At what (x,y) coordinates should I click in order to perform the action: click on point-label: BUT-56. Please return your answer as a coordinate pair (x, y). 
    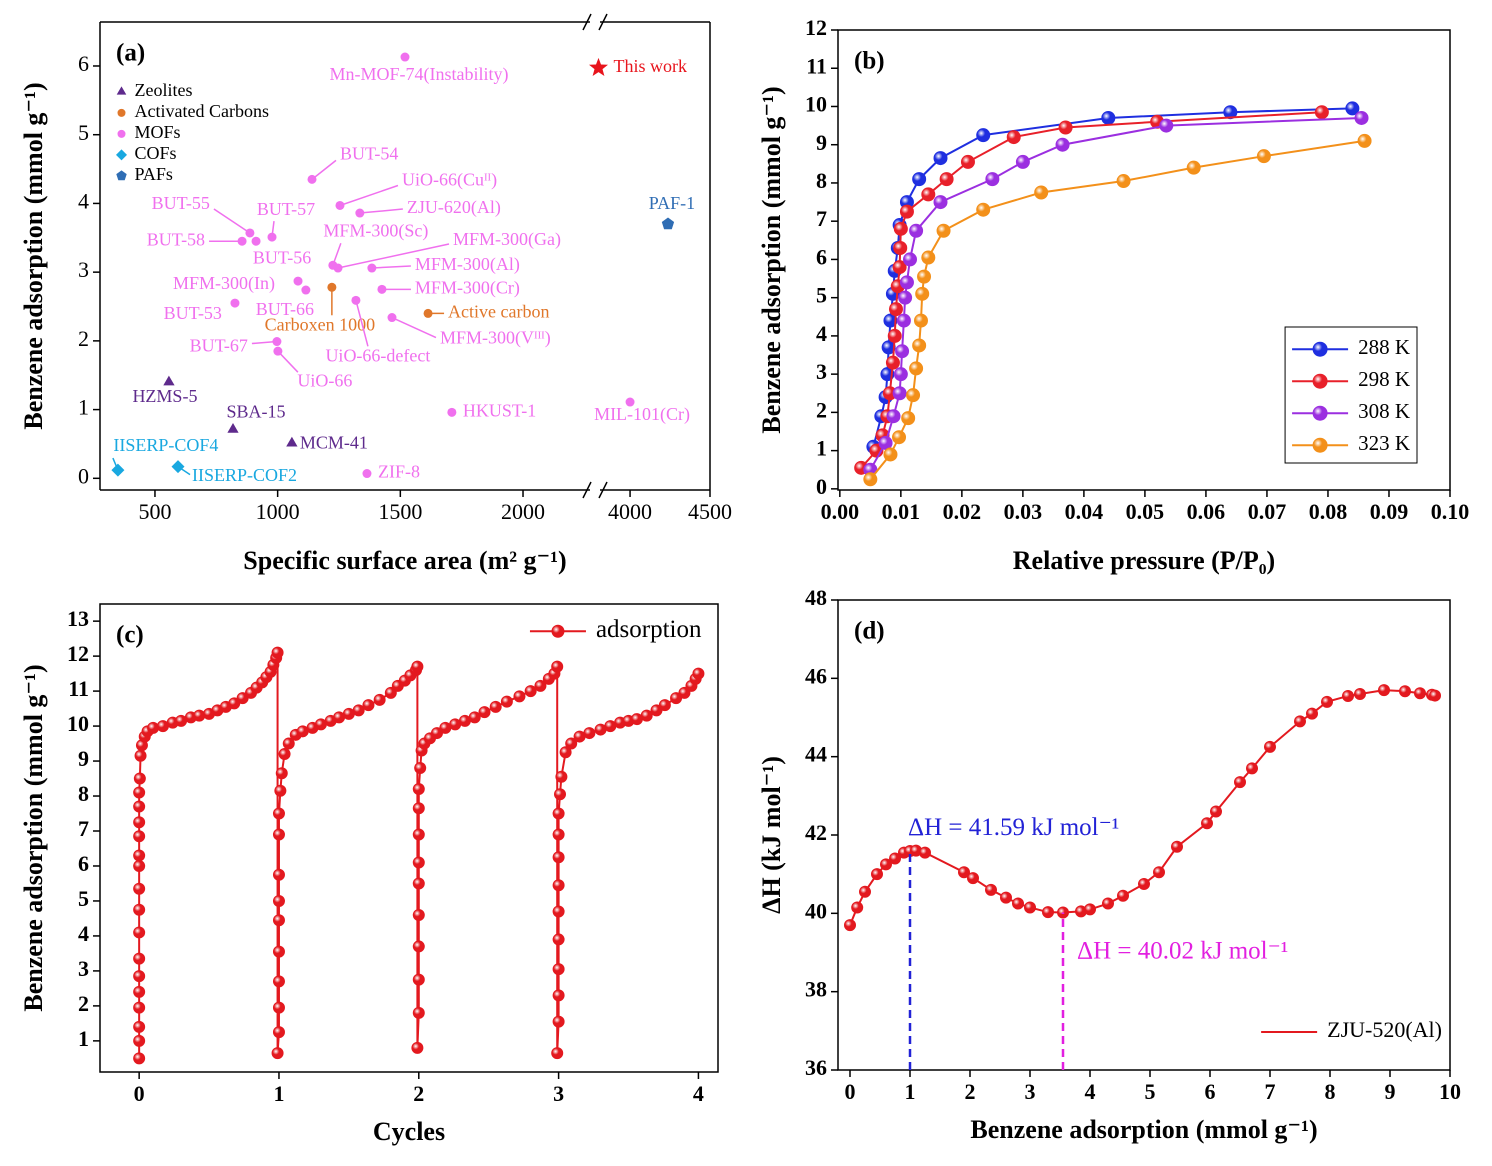
    Looking at the image, I should click on (282, 257).